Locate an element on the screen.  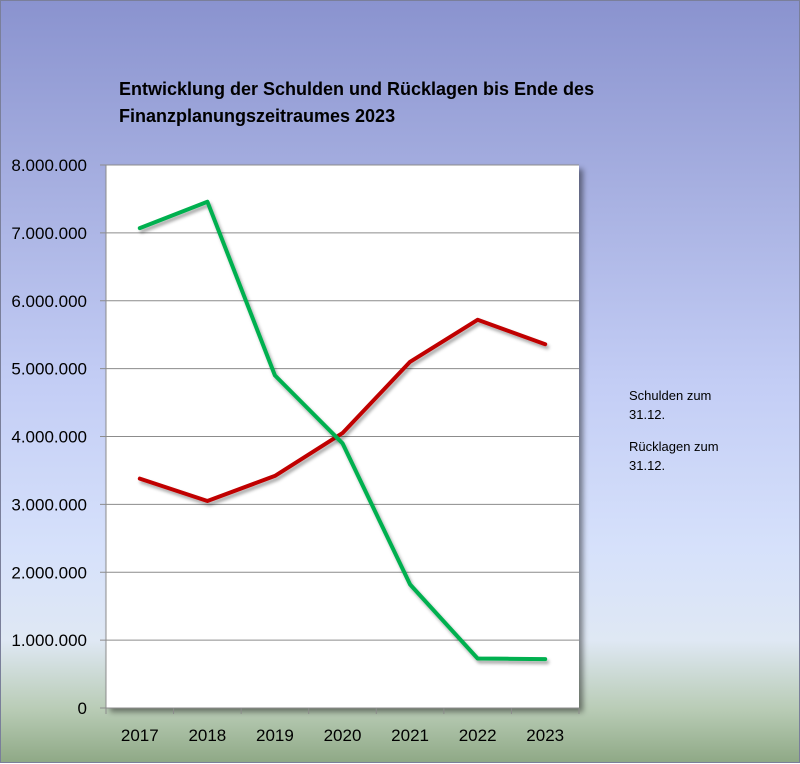
y-tick-label: 7.000.000 is located at coordinates (49, 233).